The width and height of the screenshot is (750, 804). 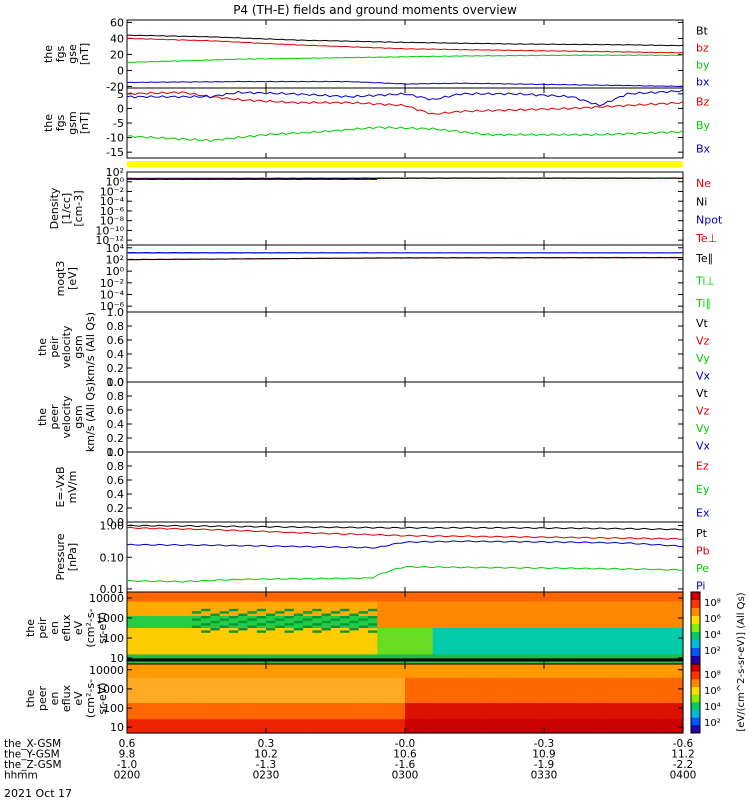 I want to click on series-fgs_gsm-By, so click(x=405, y=134).